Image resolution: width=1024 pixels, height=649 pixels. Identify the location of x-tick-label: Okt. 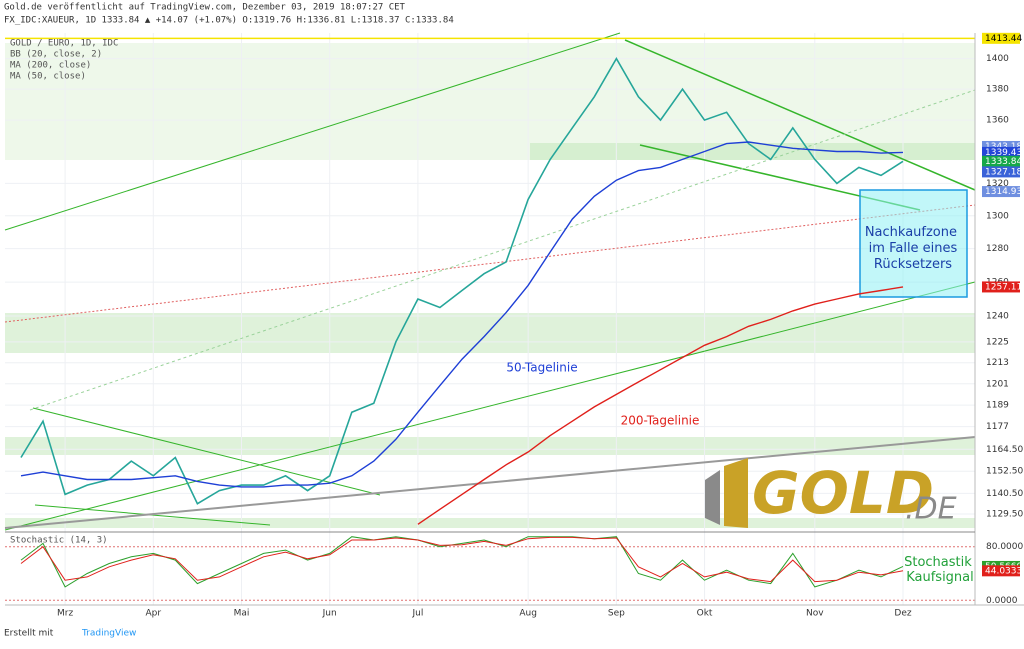
(705, 614).